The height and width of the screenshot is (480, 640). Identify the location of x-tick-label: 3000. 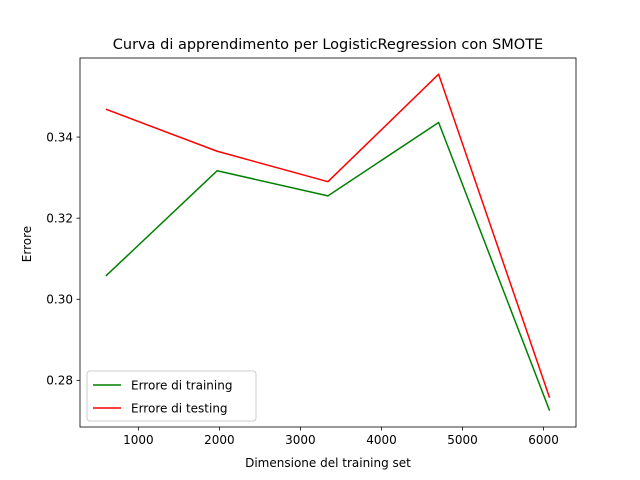
(300, 440).